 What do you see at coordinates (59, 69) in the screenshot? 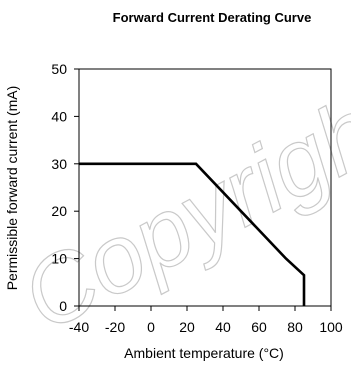
I see `y-tick-label: 50` at bounding box center [59, 69].